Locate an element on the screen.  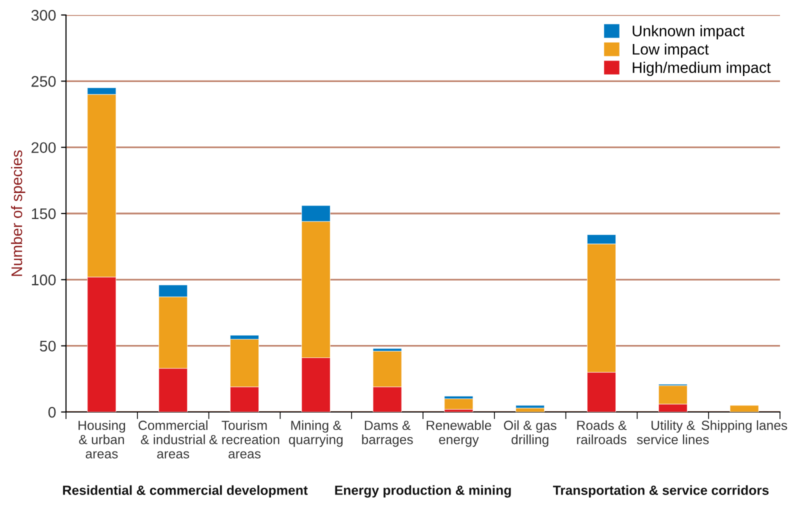
text: Energy production & mining is located at coordinates (423, 491).